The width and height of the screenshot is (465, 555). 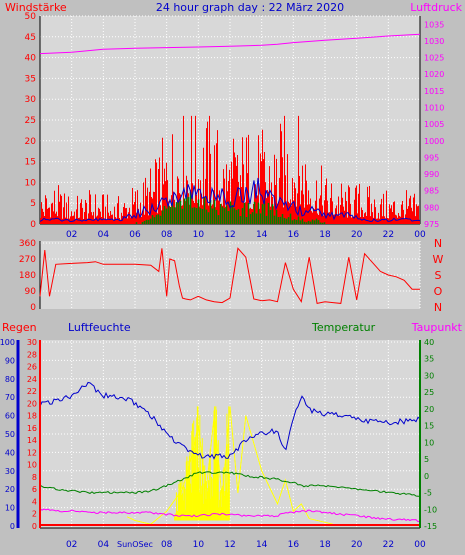 What do you see at coordinates (31, 183) in the screenshot?
I see `wind-tick-label: 10` at bounding box center [31, 183].